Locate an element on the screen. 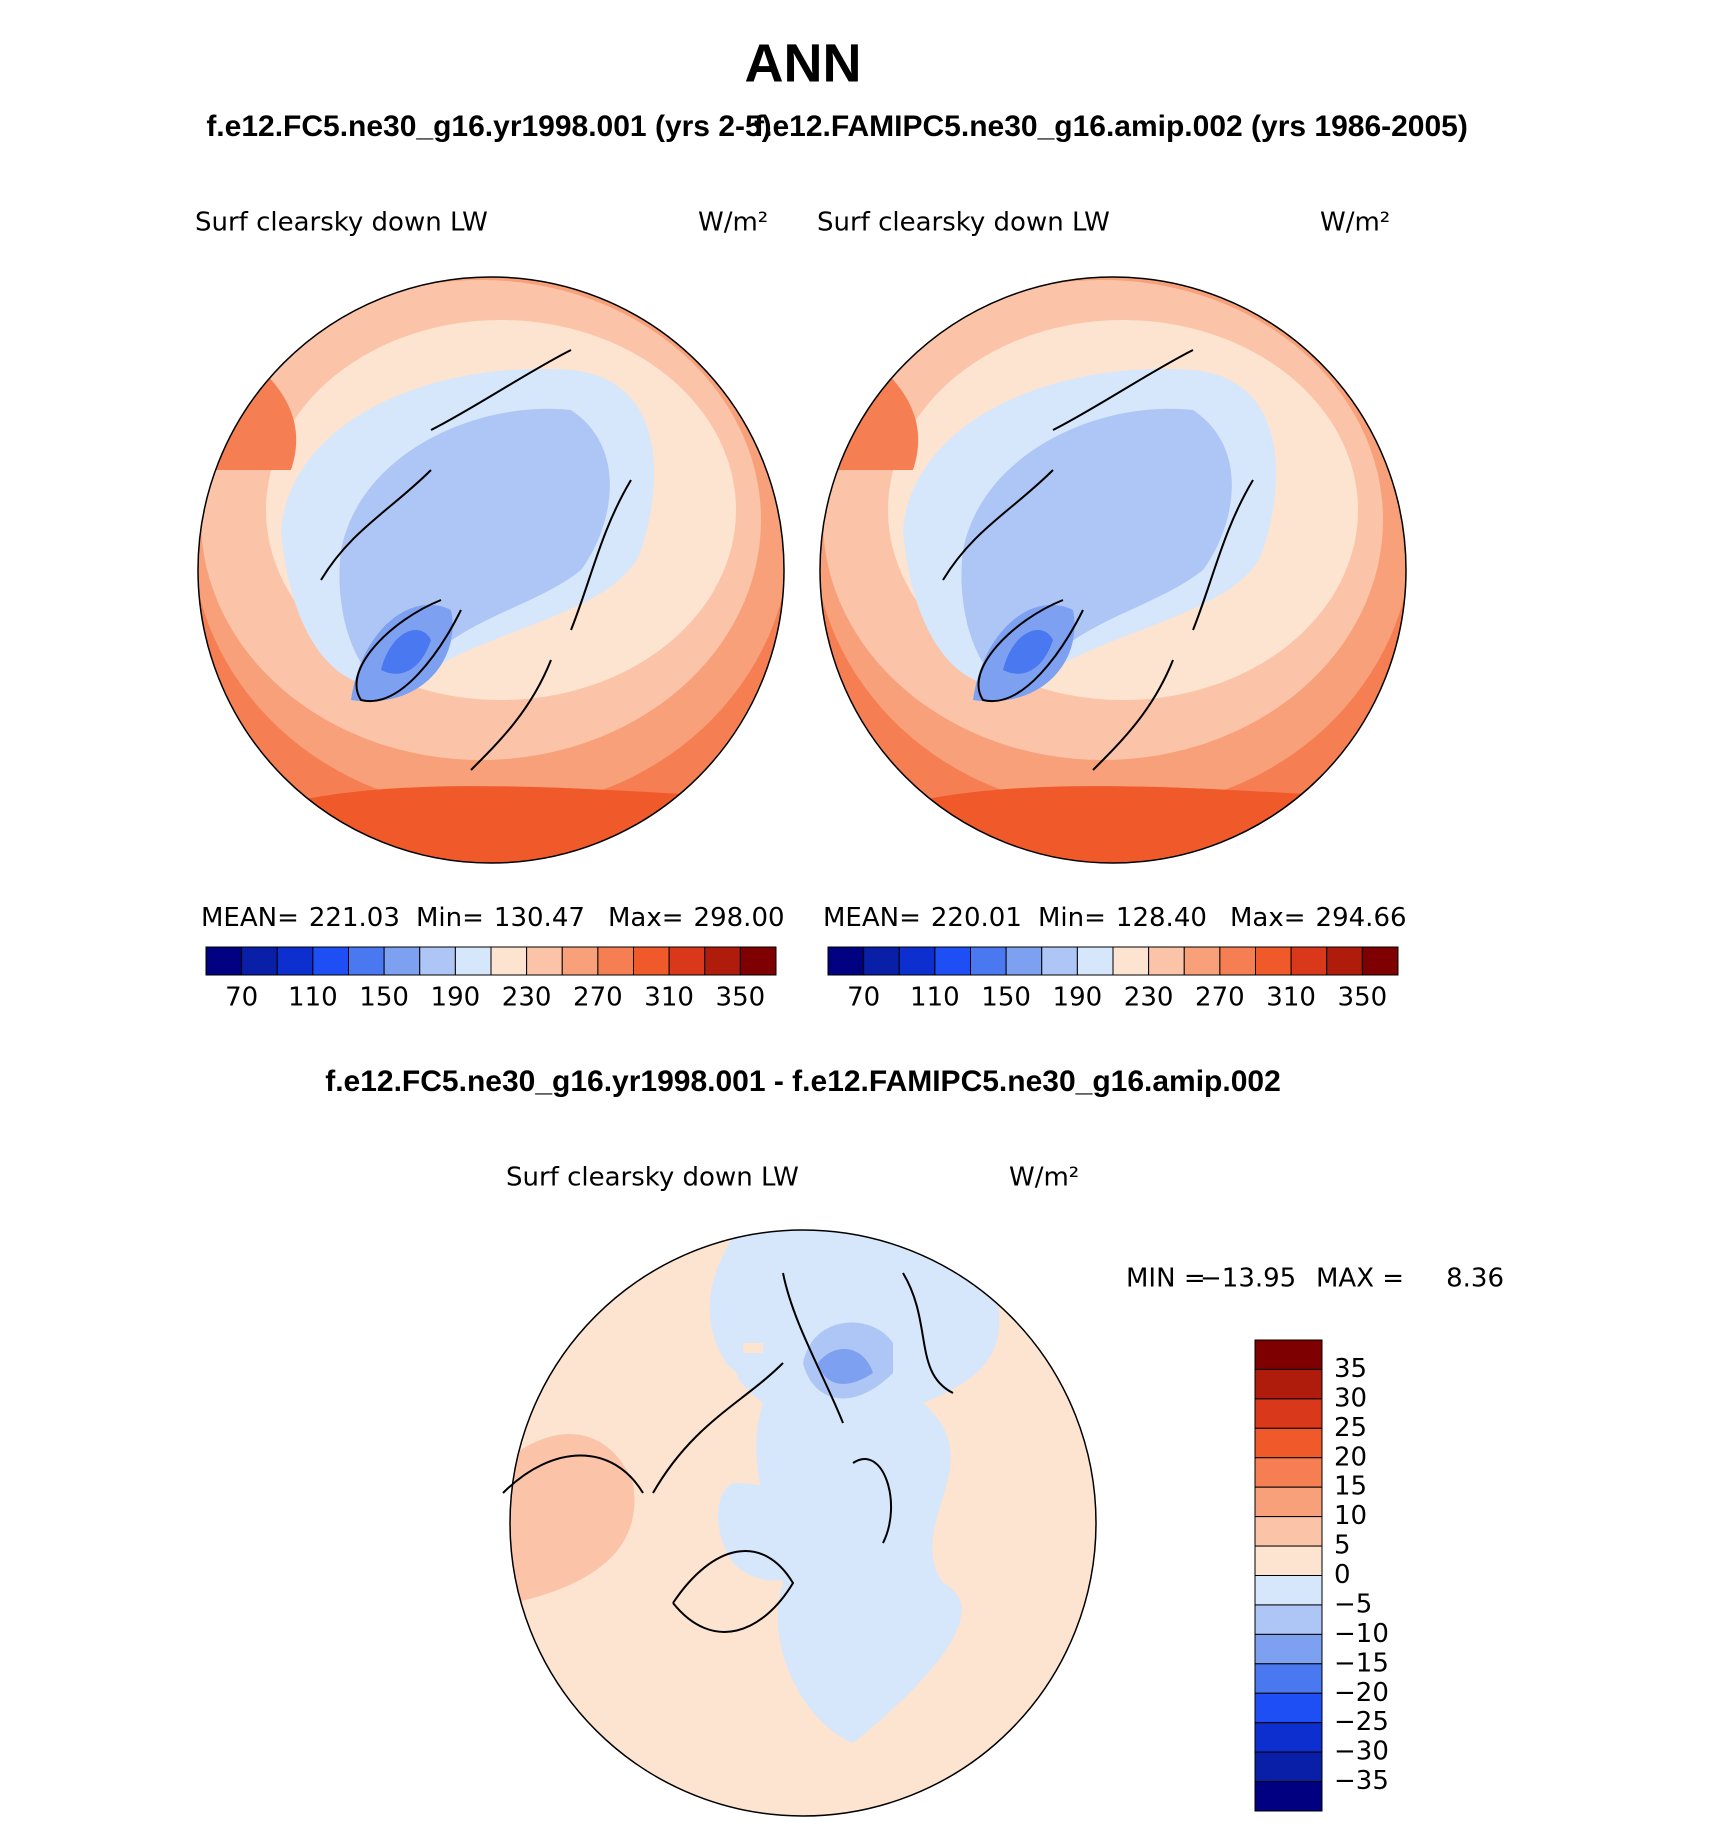 The image size is (1710, 1840). min-label: MIN = is located at coordinates (1166, 1279).